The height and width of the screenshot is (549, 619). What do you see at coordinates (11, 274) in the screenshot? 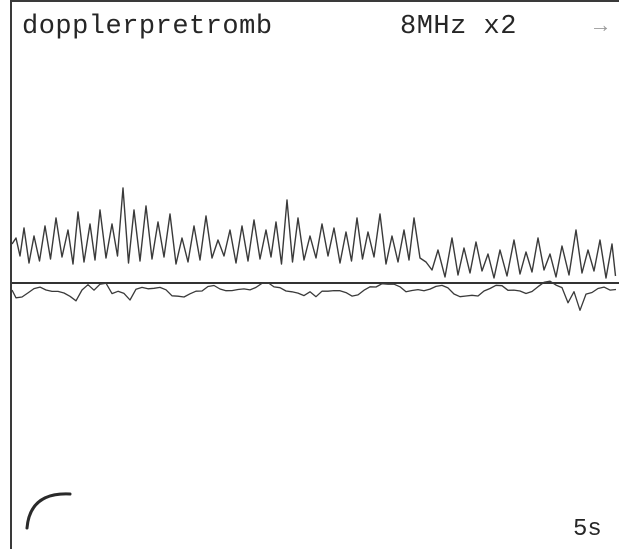
I see `frame-left-border` at bounding box center [11, 274].